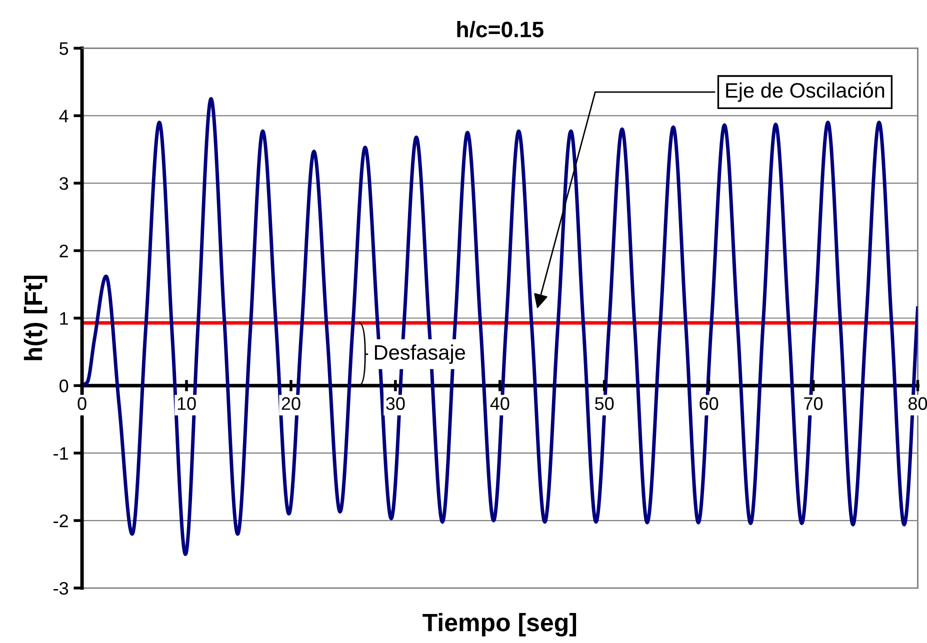 This screenshot has height=643, width=927. What do you see at coordinates (64, 318) in the screenshot?
I see `y-tick-label: 1` at bounding box center [64, 318].